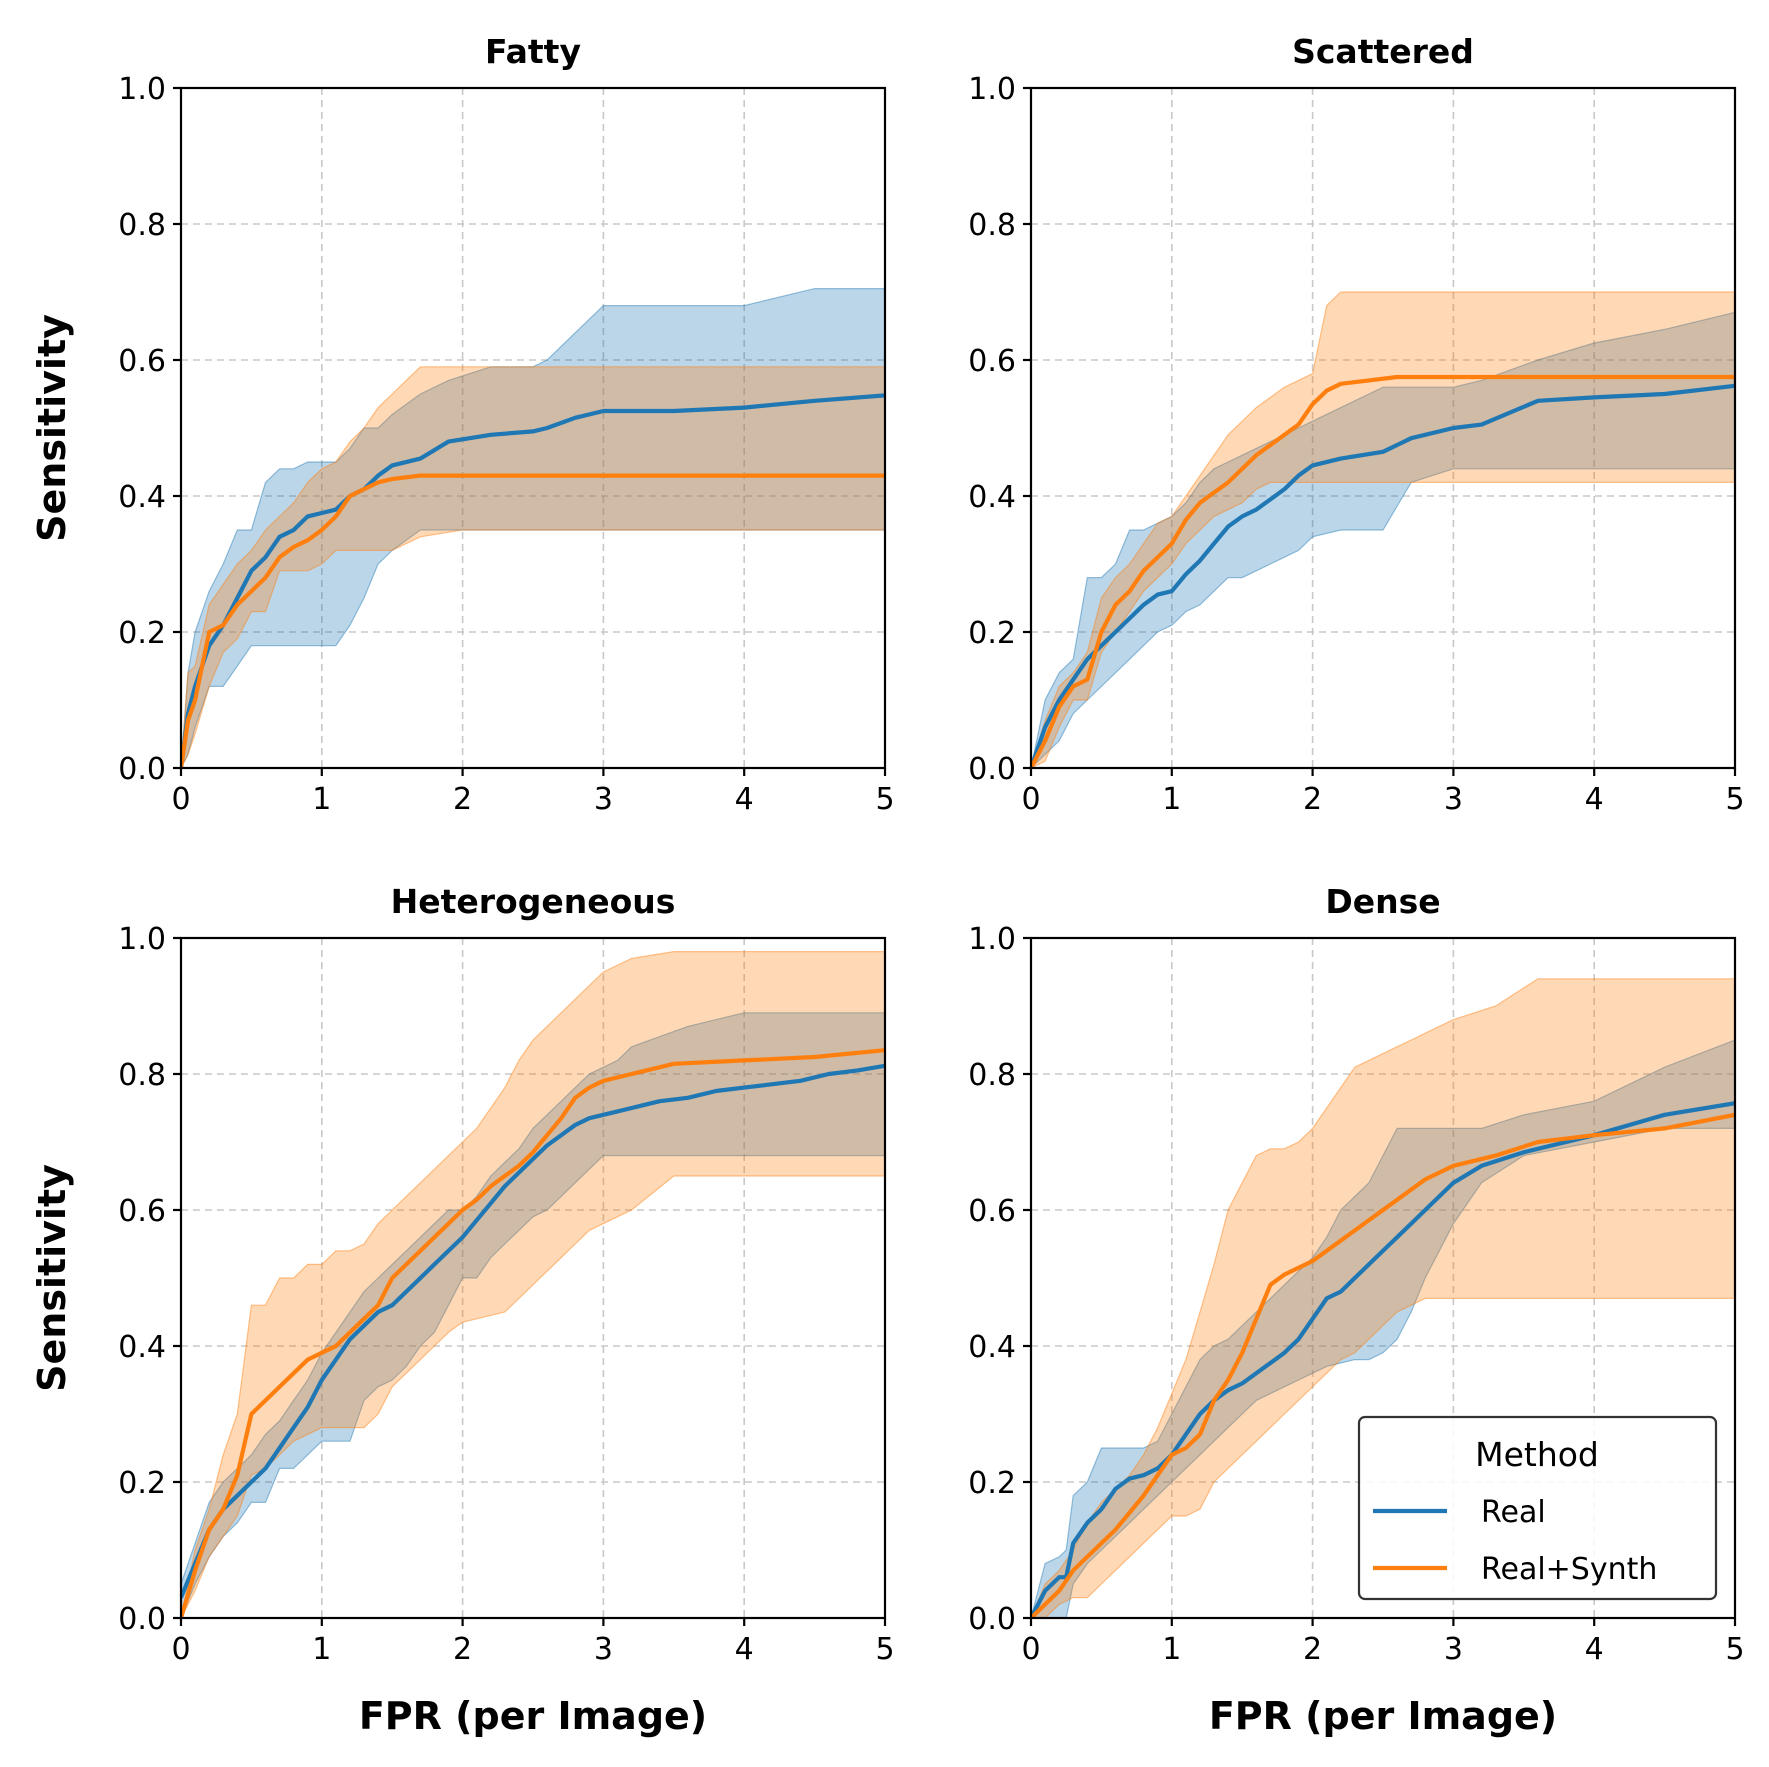 The height and width of the screenshot is (1767, 1769). What do you see at coordinates (1569, 1569) in the screenshot?
I see `legend-label: Real+Synth` at bounding box center [1569, 1569].